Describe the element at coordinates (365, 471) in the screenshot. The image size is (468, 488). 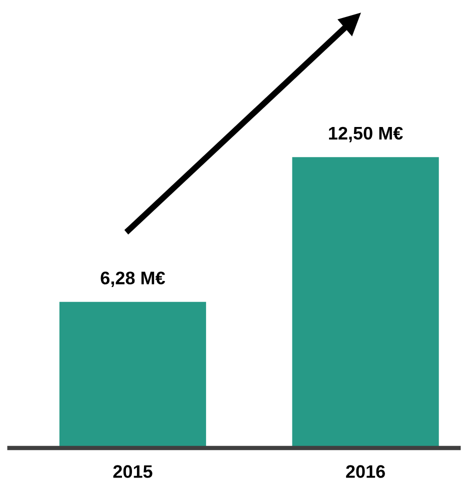
I see `x-tick-label: 2016` at that location.